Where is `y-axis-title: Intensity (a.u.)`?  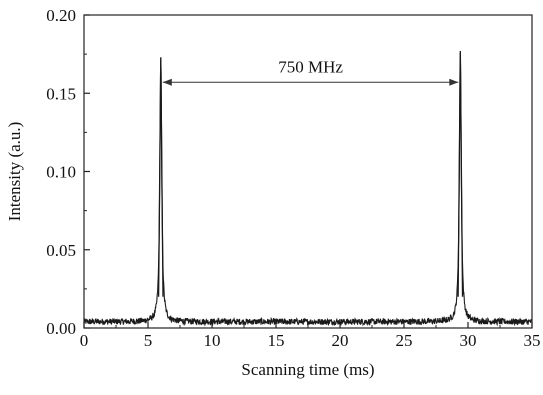 y-axis-title: Intensity (a.u.) is located at coordinates (14, 172).